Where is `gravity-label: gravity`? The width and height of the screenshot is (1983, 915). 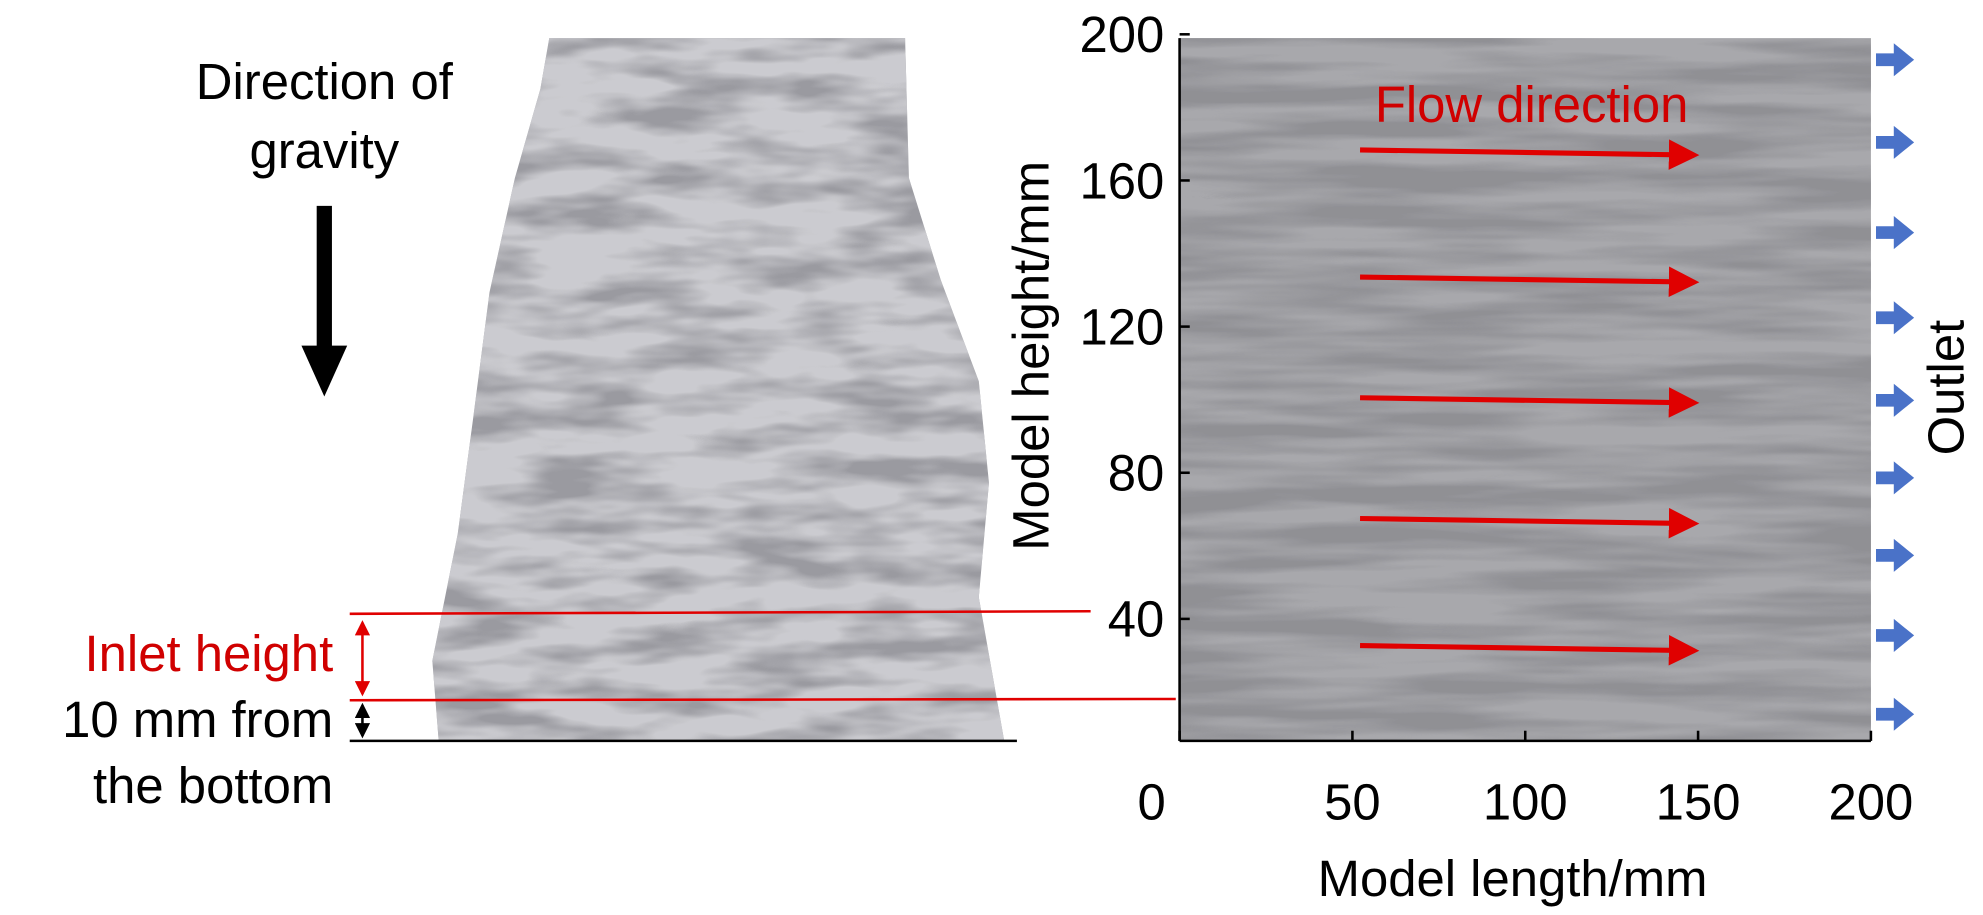
gravity-label: gravity is located at coordinates (324, 150).